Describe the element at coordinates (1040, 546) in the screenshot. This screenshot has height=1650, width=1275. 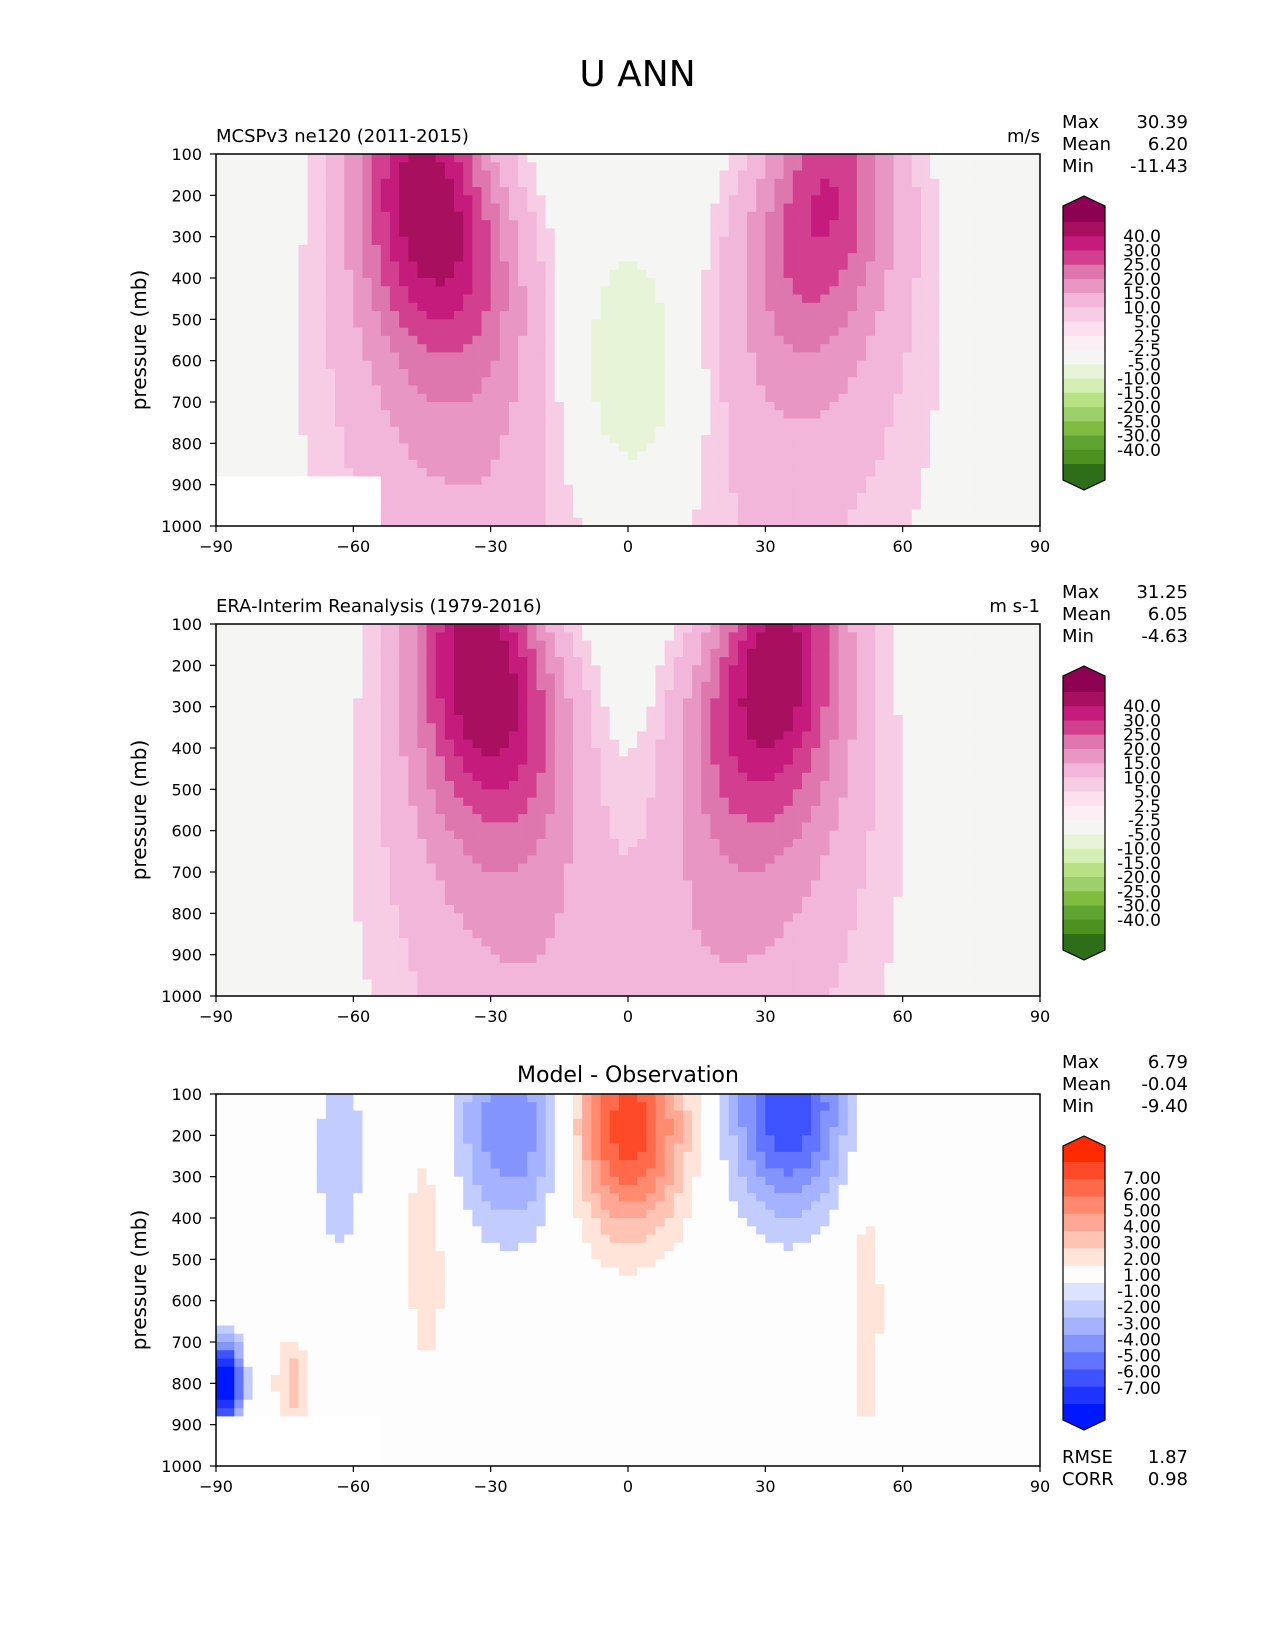
I see `x-tick-label: 90` at that location.